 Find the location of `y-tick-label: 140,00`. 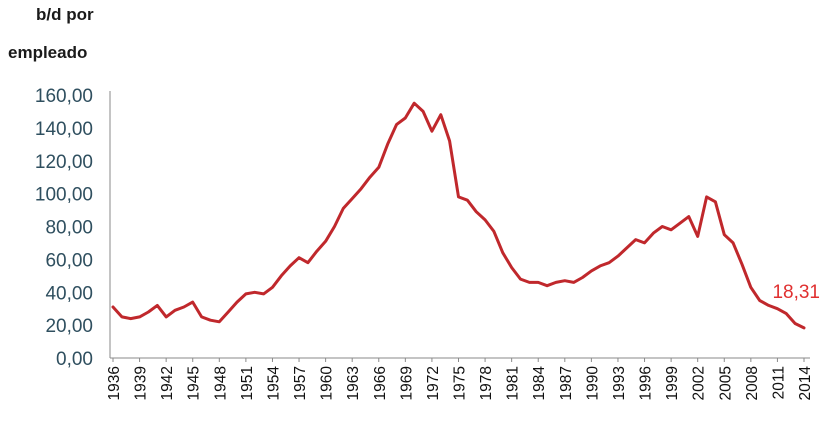

y-tick-label: 140,00 is located at coordinates (64, 129).